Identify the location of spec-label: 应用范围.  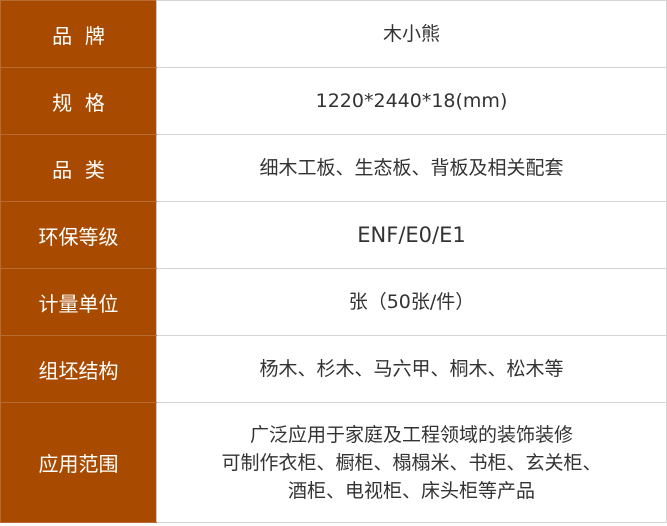
(78, 462).